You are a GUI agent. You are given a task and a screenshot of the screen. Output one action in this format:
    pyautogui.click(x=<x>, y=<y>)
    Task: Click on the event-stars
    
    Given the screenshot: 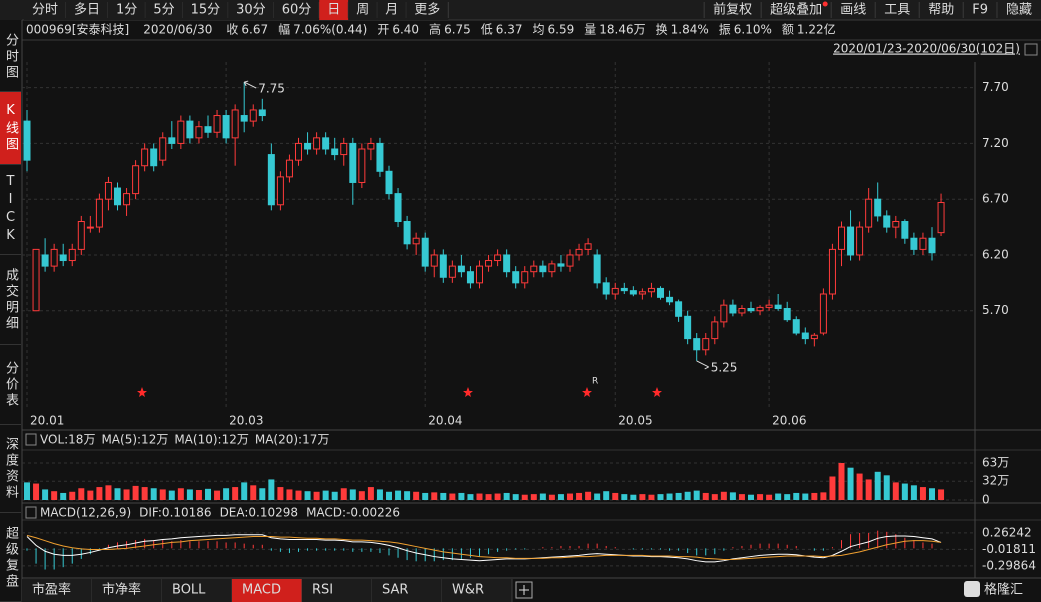 What is the action you would take?
    pyautogui.click(x=399, y=392)
    